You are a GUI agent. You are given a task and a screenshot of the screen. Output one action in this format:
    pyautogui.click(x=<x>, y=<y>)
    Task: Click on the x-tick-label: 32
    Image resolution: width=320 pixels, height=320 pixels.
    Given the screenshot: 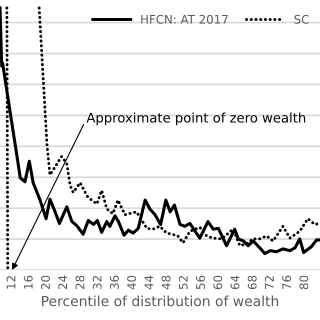 What is the action you would take?
    pyautogui.click(x=97, y=283)
    